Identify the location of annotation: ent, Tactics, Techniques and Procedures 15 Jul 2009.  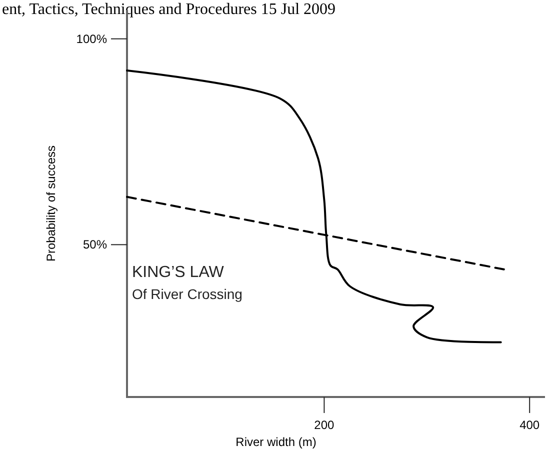
(169, 9).